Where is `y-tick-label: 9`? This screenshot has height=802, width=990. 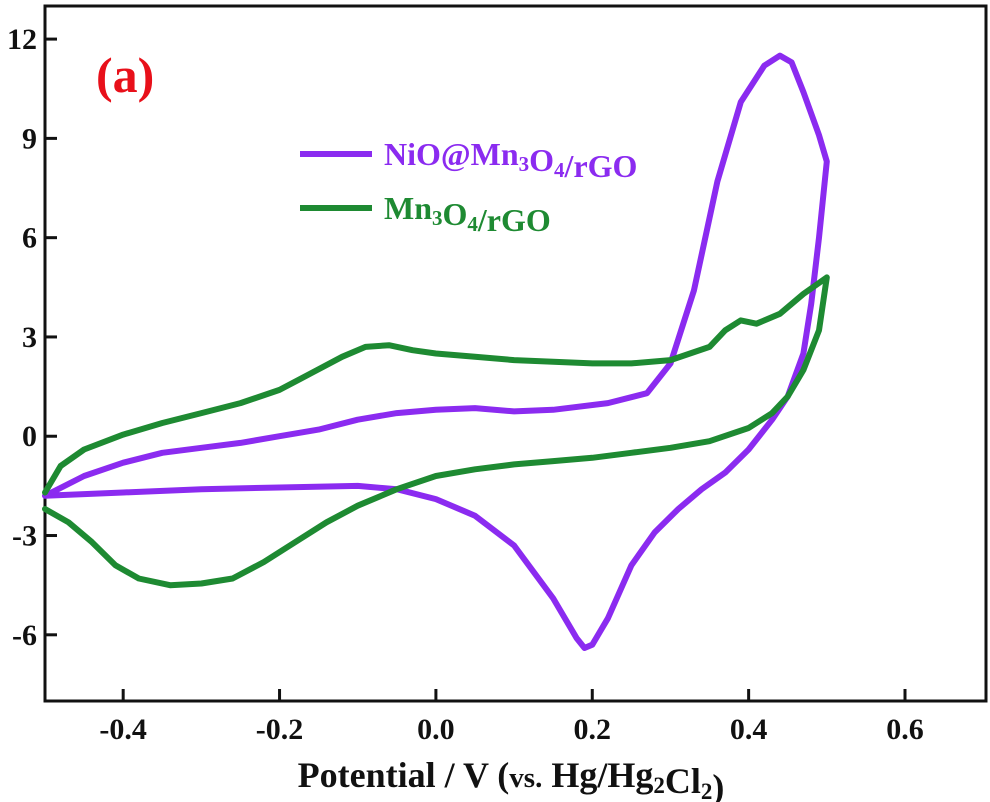
y-tick-label: 9 is located at coordinates (29, 138).